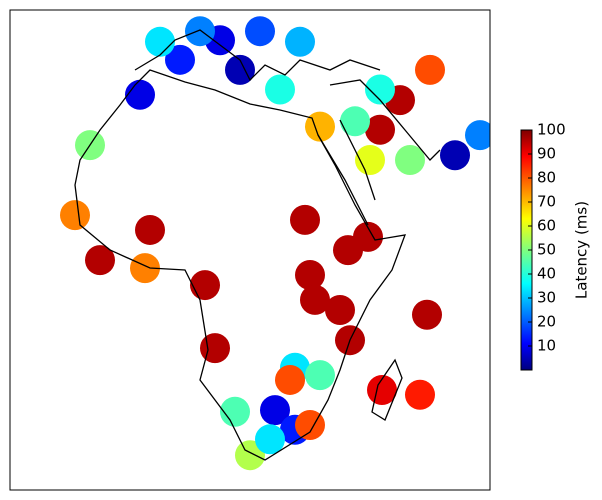  I want to click on colorbar-label: Latency (ms), so click(582, 250).